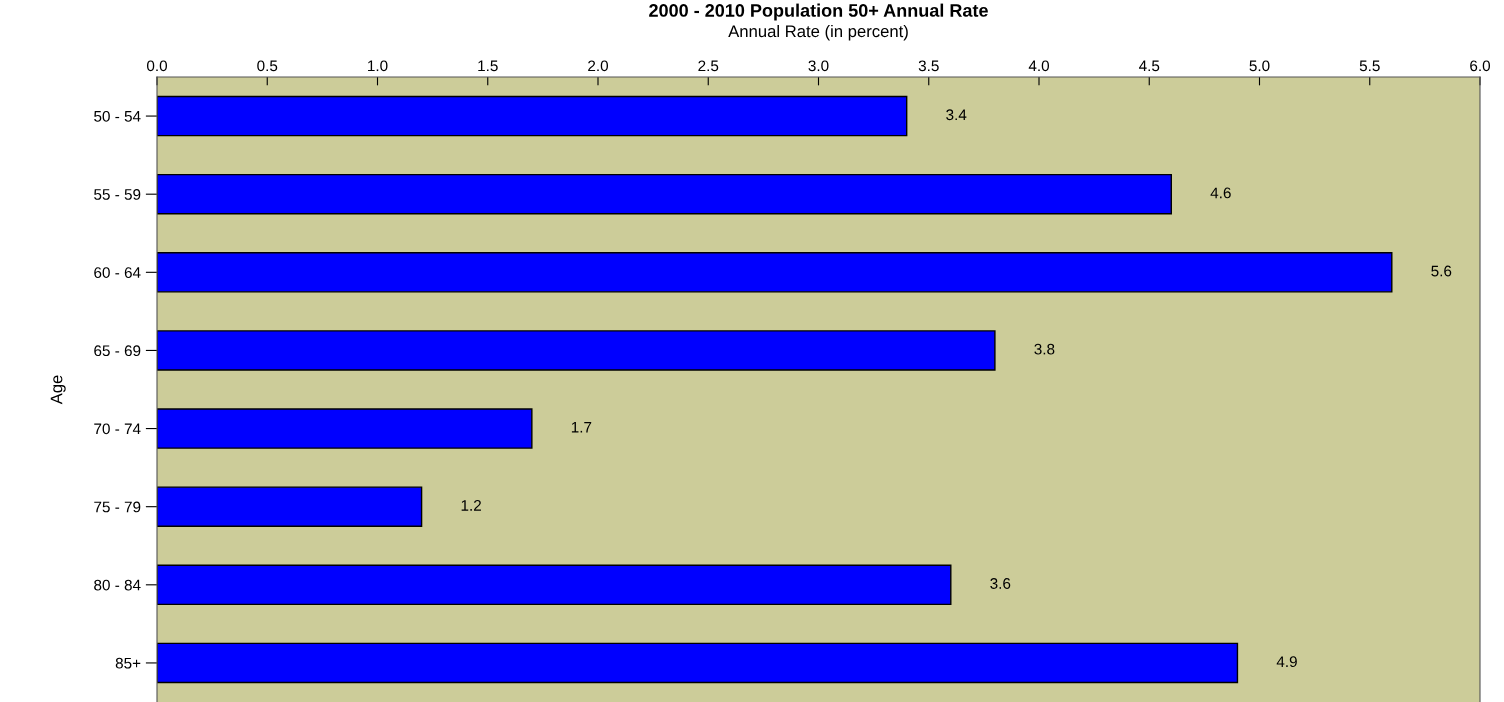 The height and width of the screenshot is (702, 1504). I want to click on x-tick-label: 1.5, so click(488, 66).